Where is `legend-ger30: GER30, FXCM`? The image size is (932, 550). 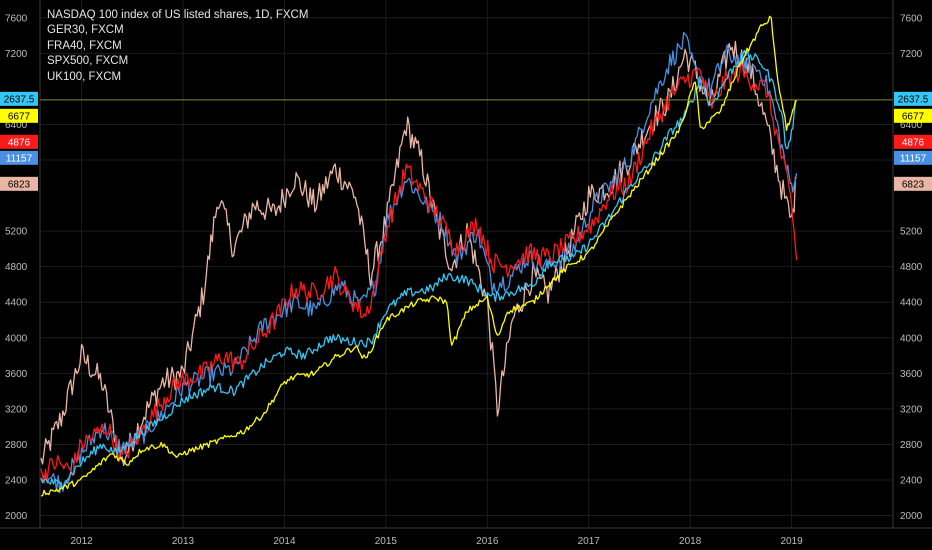
legend-ger30: GER30, FXCM is located at coordinates (85, 30).